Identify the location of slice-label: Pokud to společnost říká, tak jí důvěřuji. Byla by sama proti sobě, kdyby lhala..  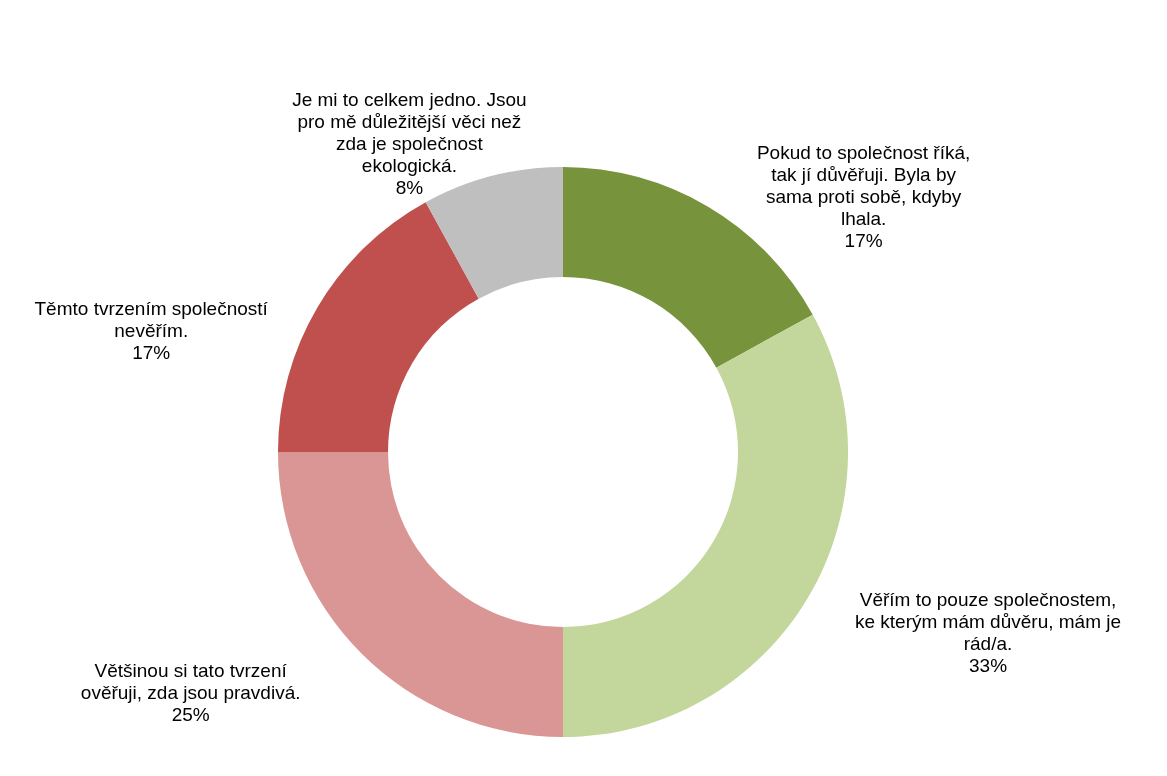
(863, 185).